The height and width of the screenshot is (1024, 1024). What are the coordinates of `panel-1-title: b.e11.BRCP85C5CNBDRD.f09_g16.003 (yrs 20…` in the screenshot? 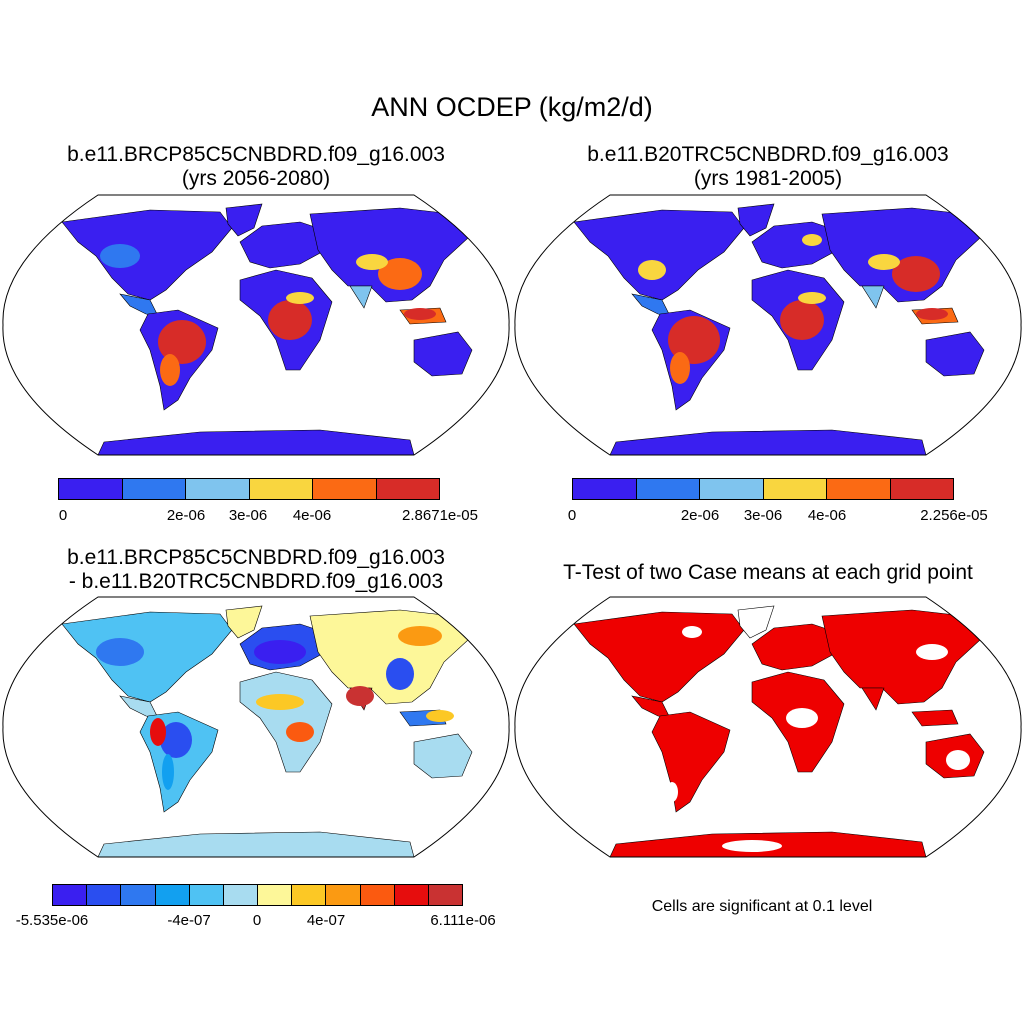 It's located at (256, 167).